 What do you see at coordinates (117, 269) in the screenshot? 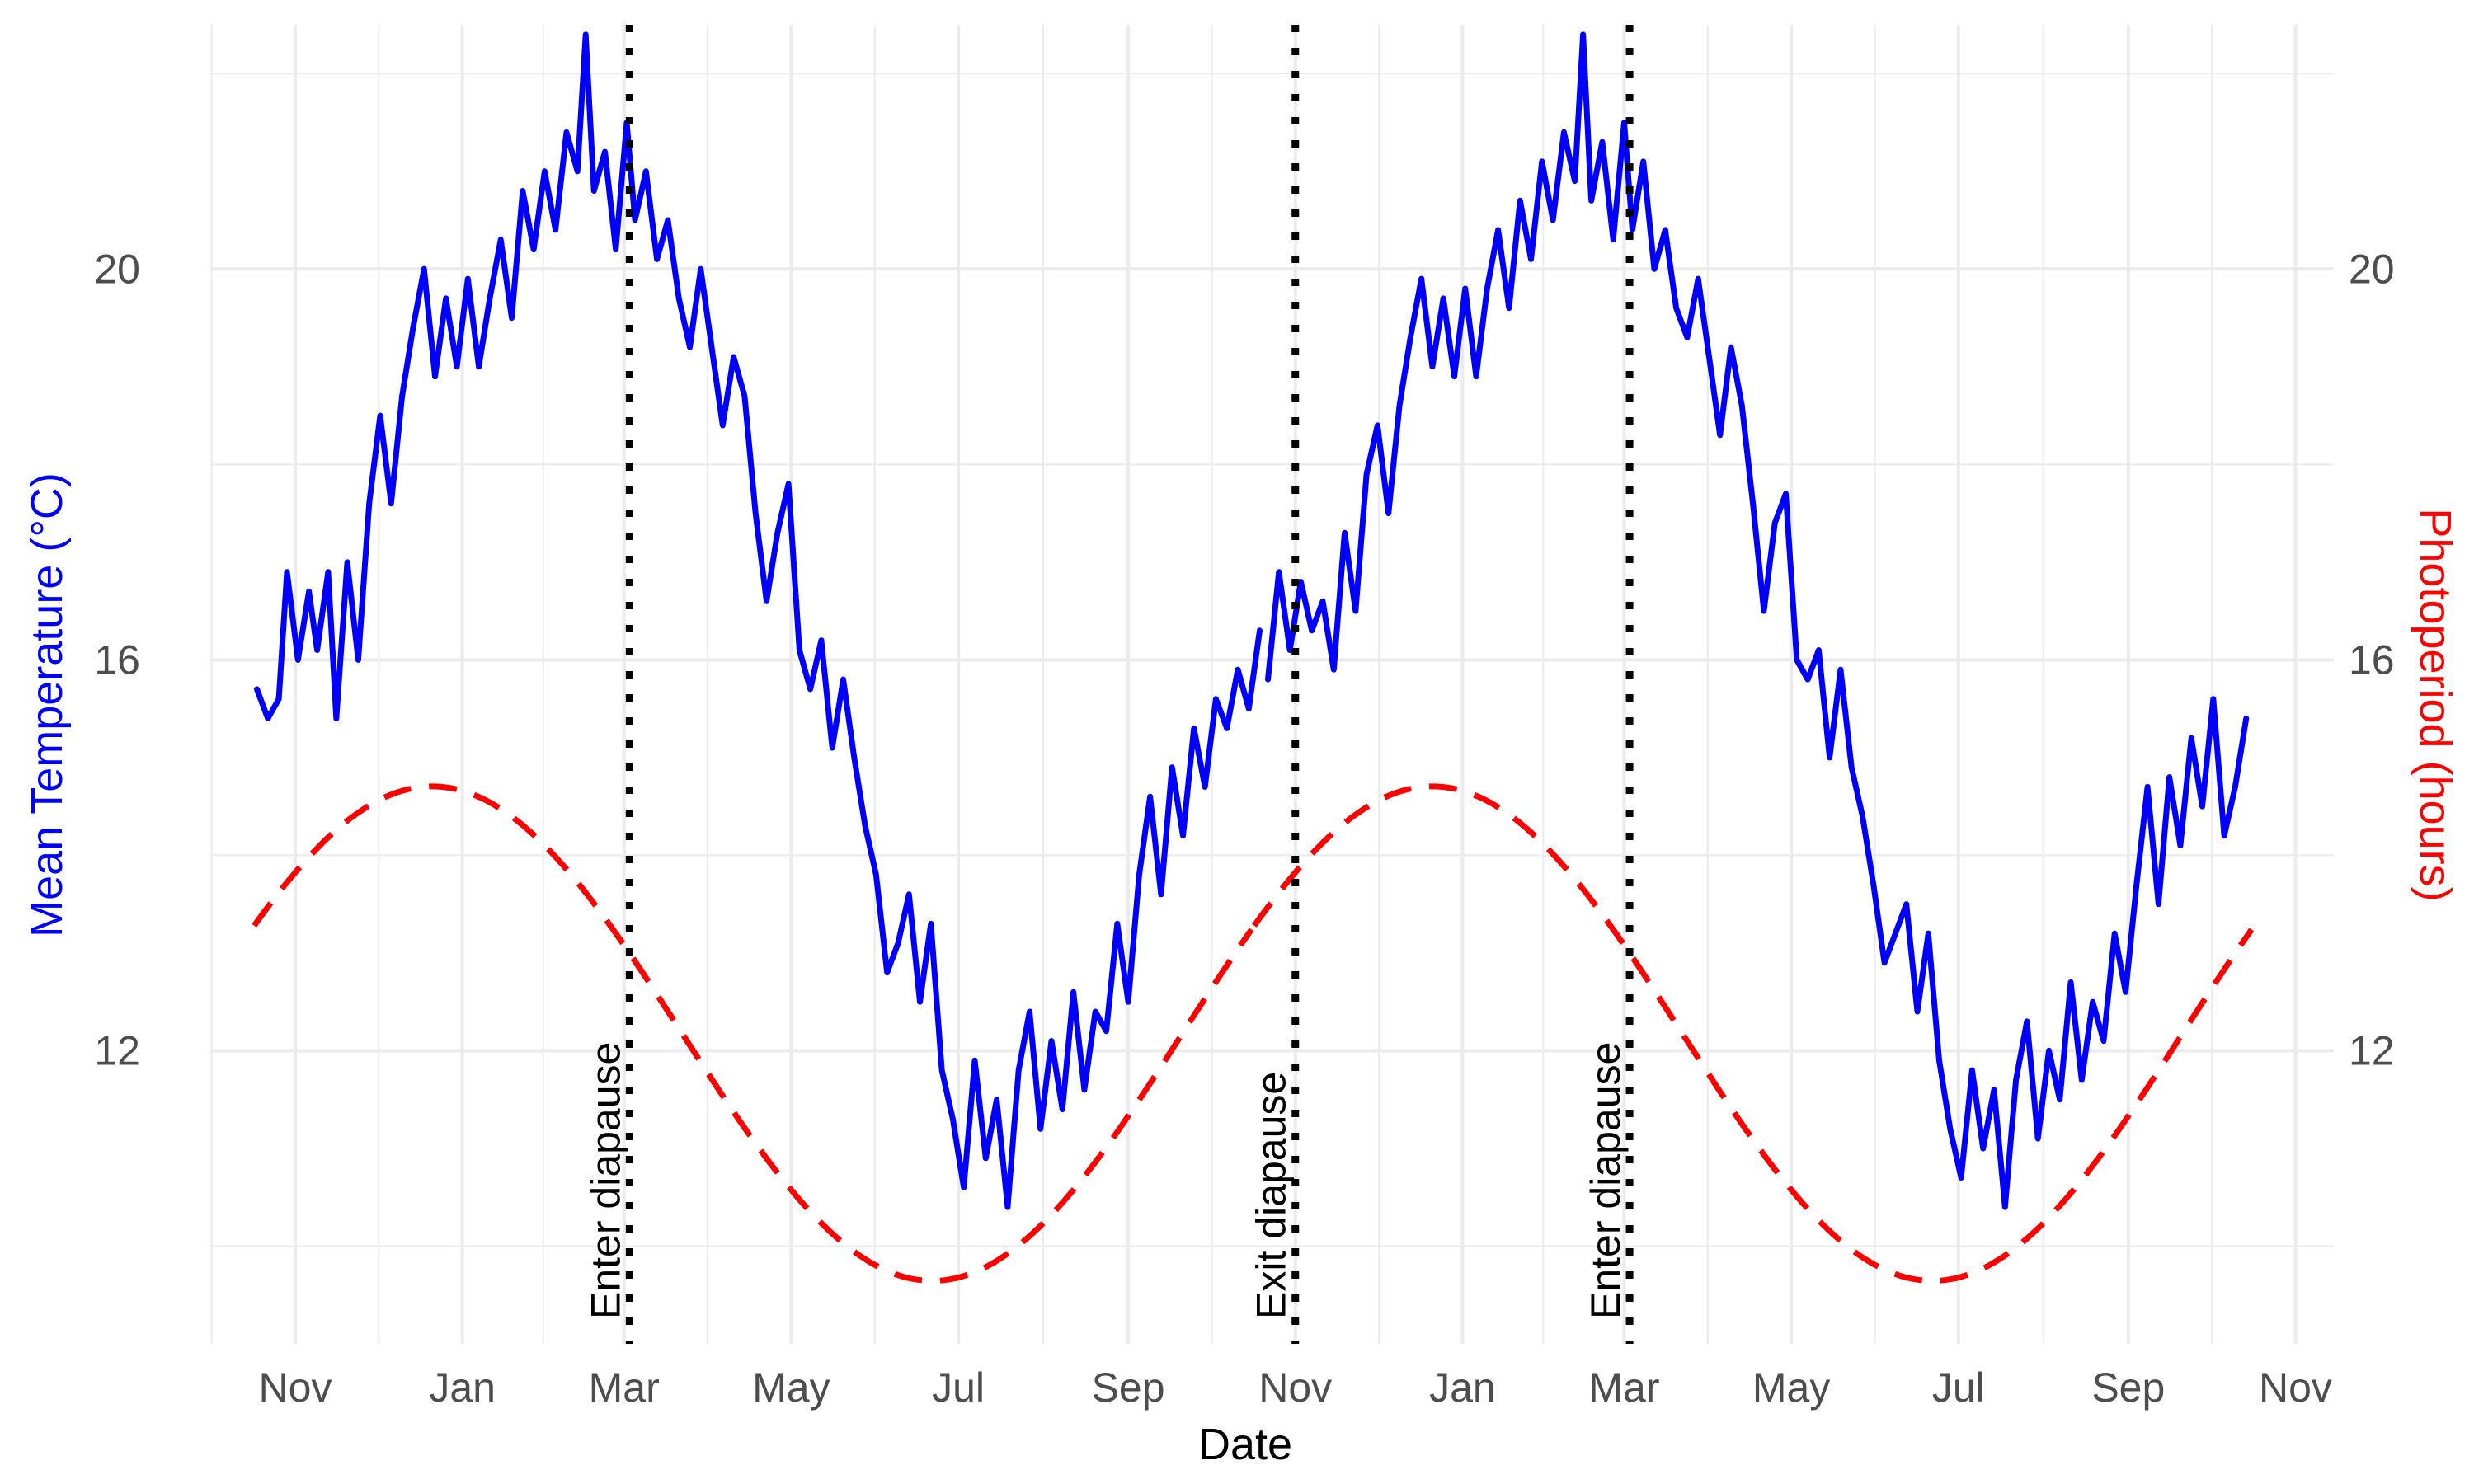
I see `y-tick-label: 20` at bounding box center [117, 269].